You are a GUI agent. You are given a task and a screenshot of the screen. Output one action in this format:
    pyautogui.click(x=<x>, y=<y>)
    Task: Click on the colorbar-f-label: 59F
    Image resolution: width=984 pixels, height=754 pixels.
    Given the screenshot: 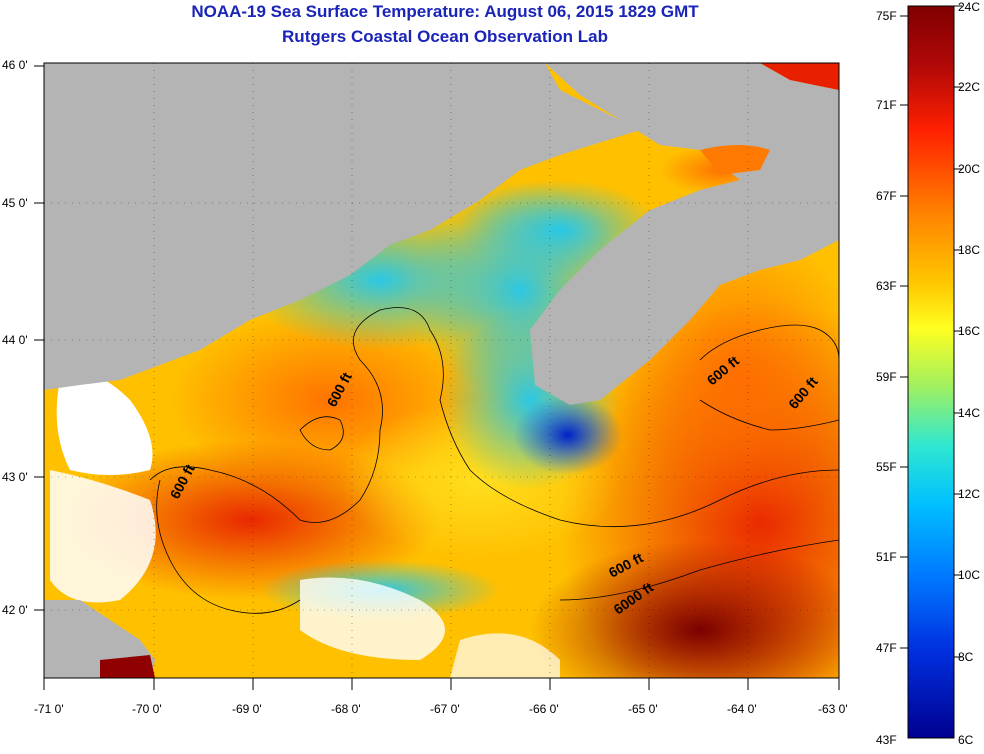 What is the action you would take?
    pyautogui.click(x=886, y=377)
    